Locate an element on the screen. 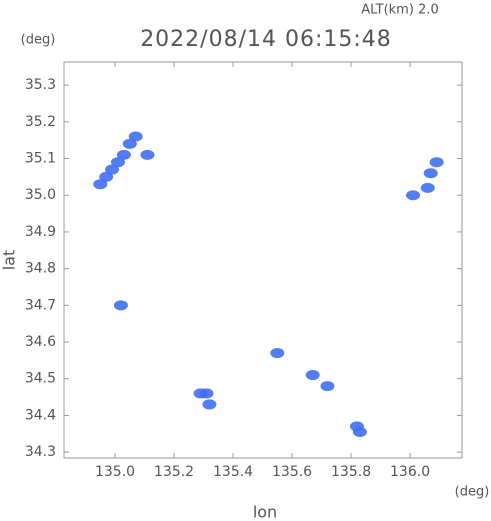 This screenshot has width=491, height=521. x-tick-label: 135.6 is located at coordinates (292, 472).